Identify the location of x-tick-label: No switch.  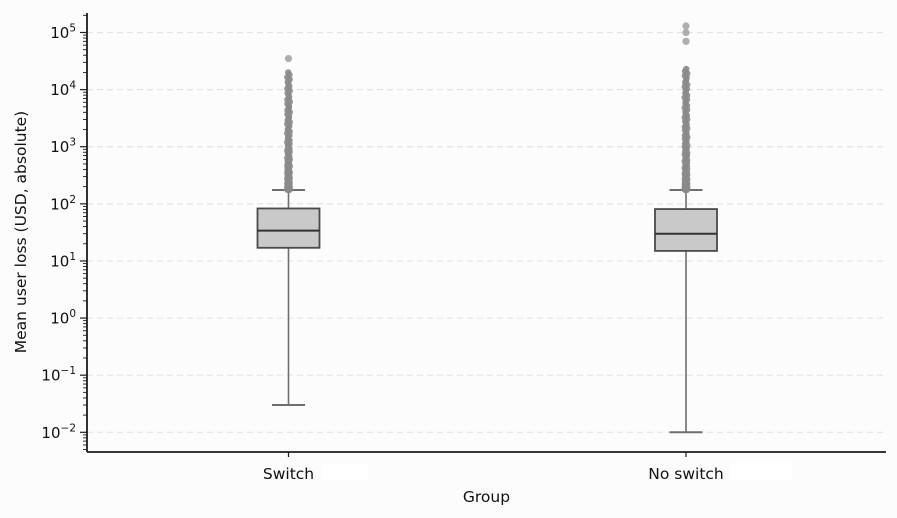
(686, 474).